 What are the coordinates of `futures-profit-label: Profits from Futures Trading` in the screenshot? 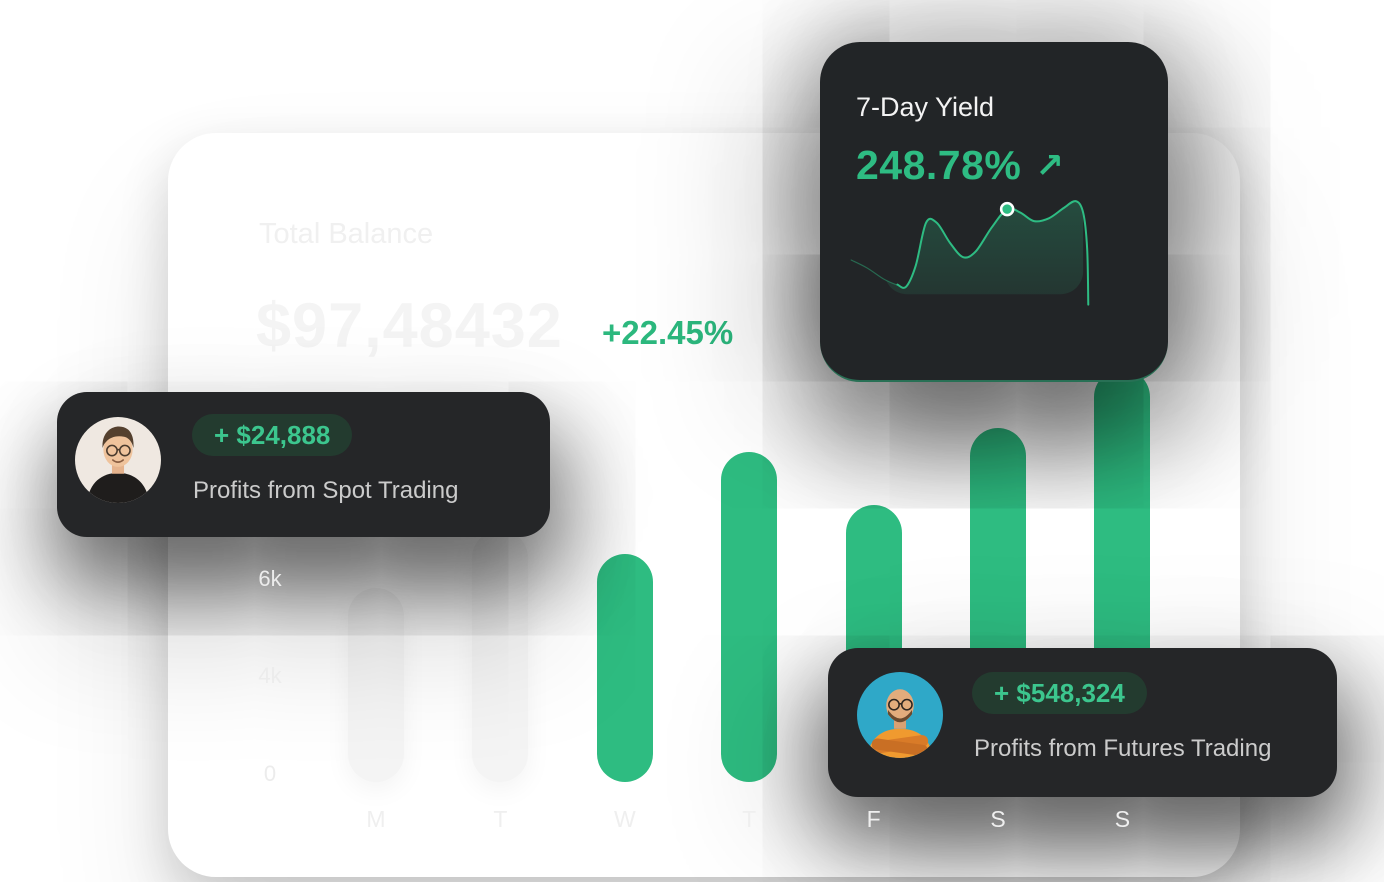 It's located at (1123, 748).